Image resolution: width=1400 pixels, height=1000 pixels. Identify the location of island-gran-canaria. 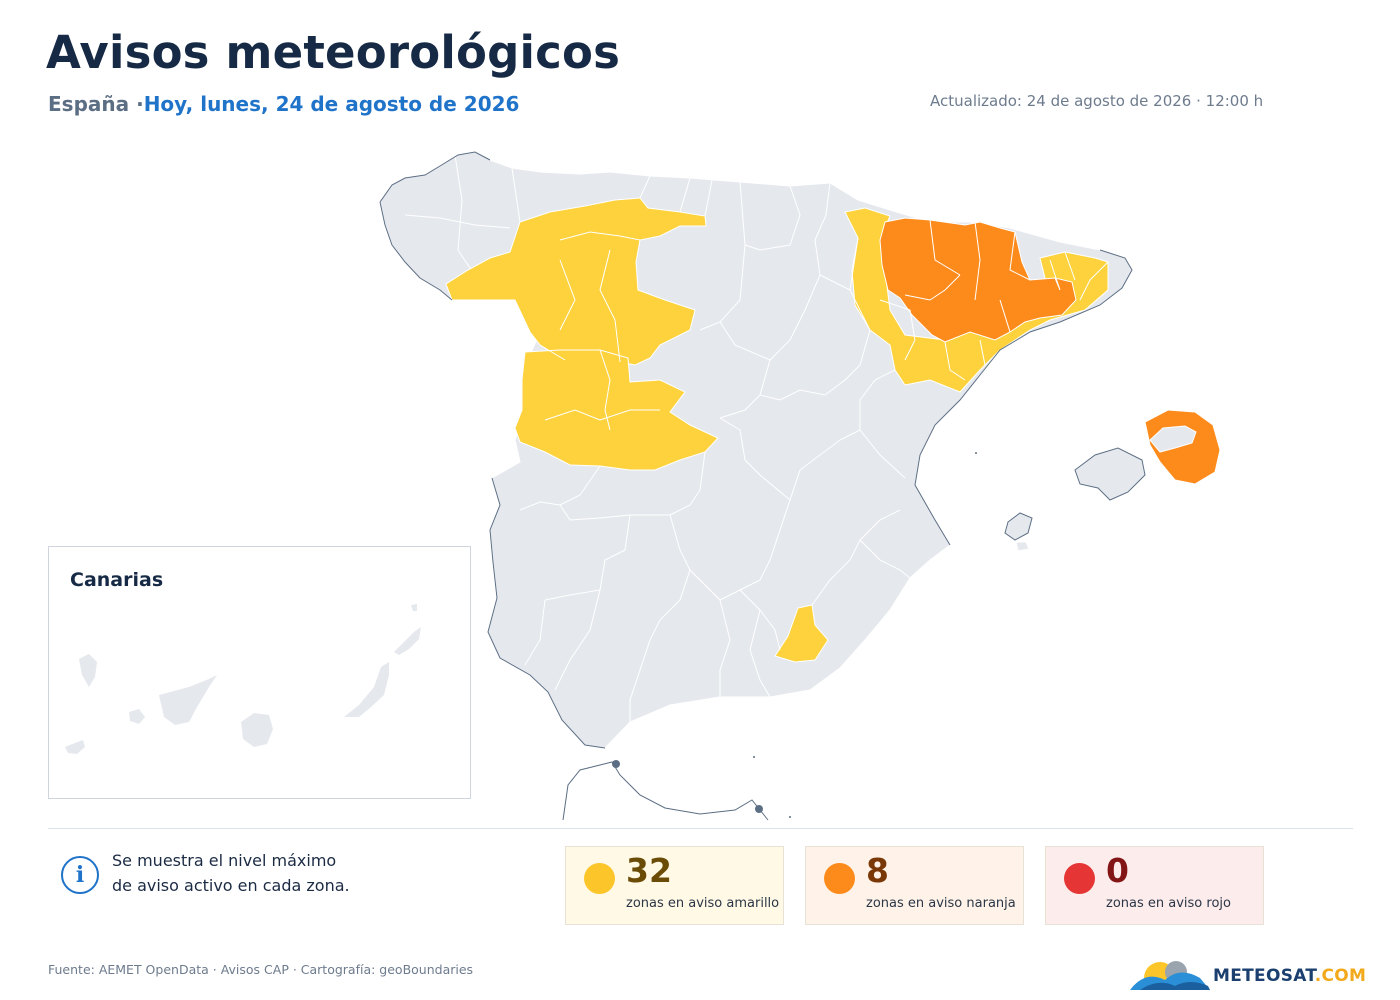
(257, 730).